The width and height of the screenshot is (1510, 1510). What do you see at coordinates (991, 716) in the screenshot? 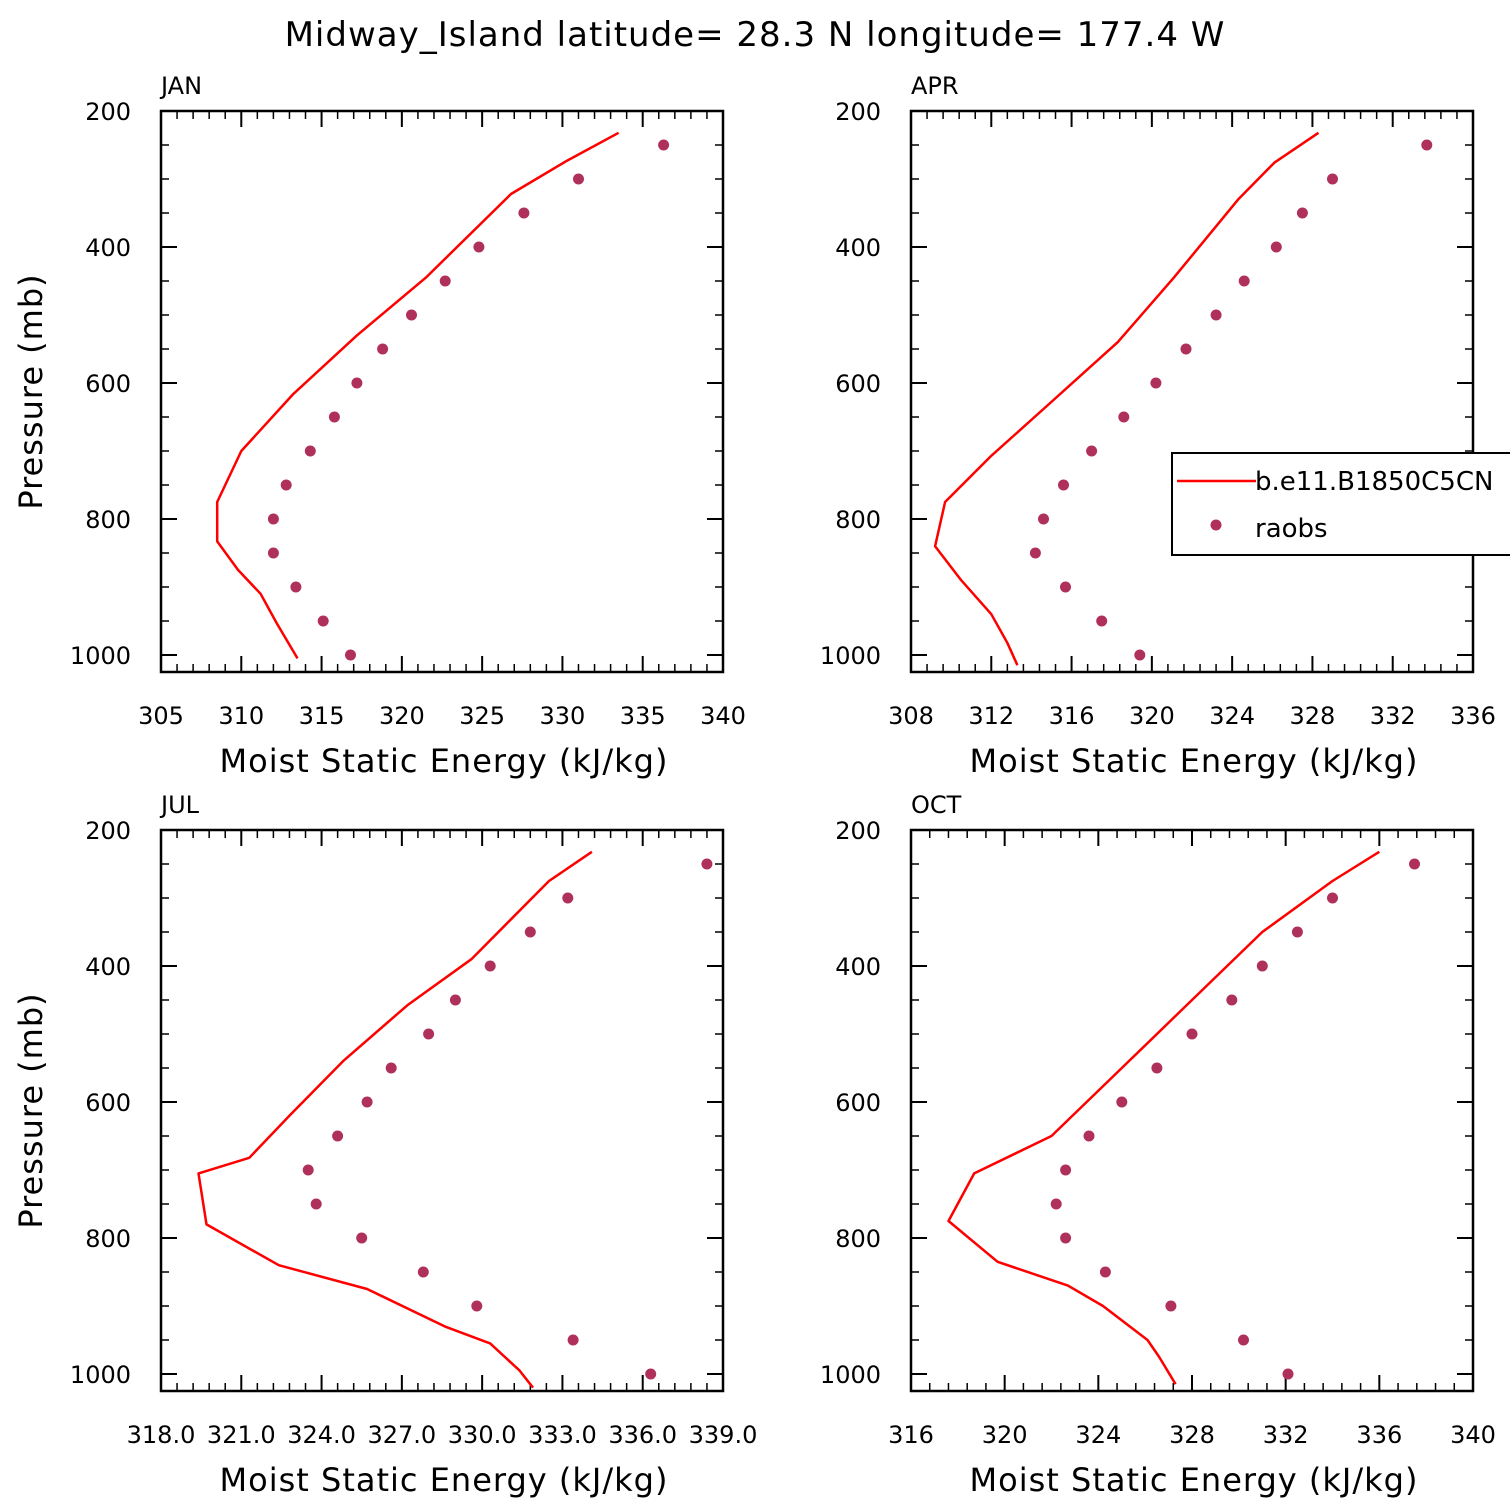
I see `x-tick-label: 312` at bounding box center [991, 716].